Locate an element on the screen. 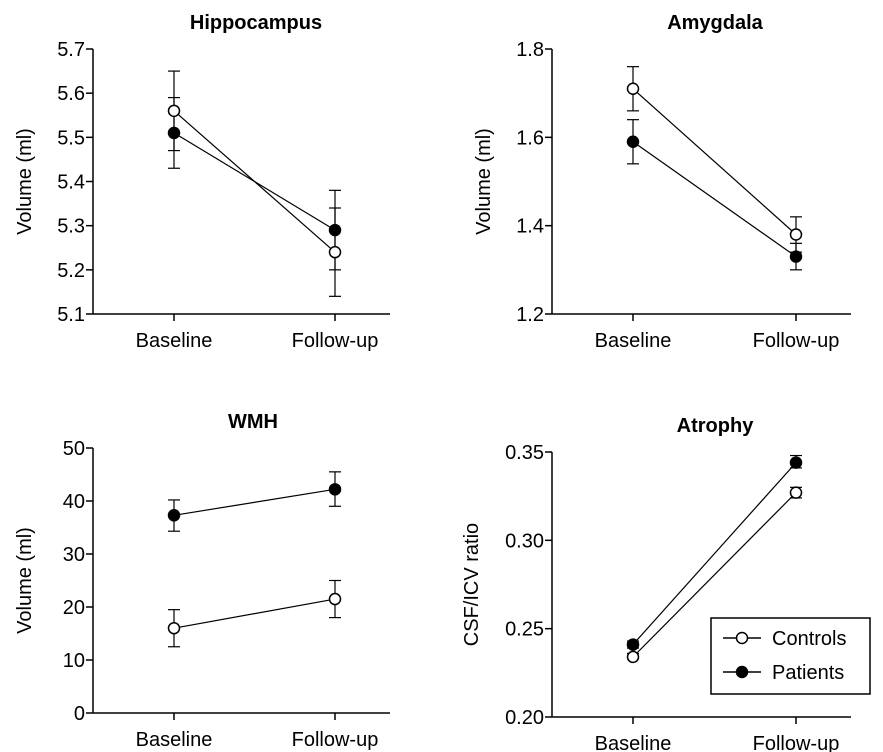 The width and height of the screenshot is (883, 752). hippocampus-x-tick-label: Follow-up is located at coordinates (335, 341).